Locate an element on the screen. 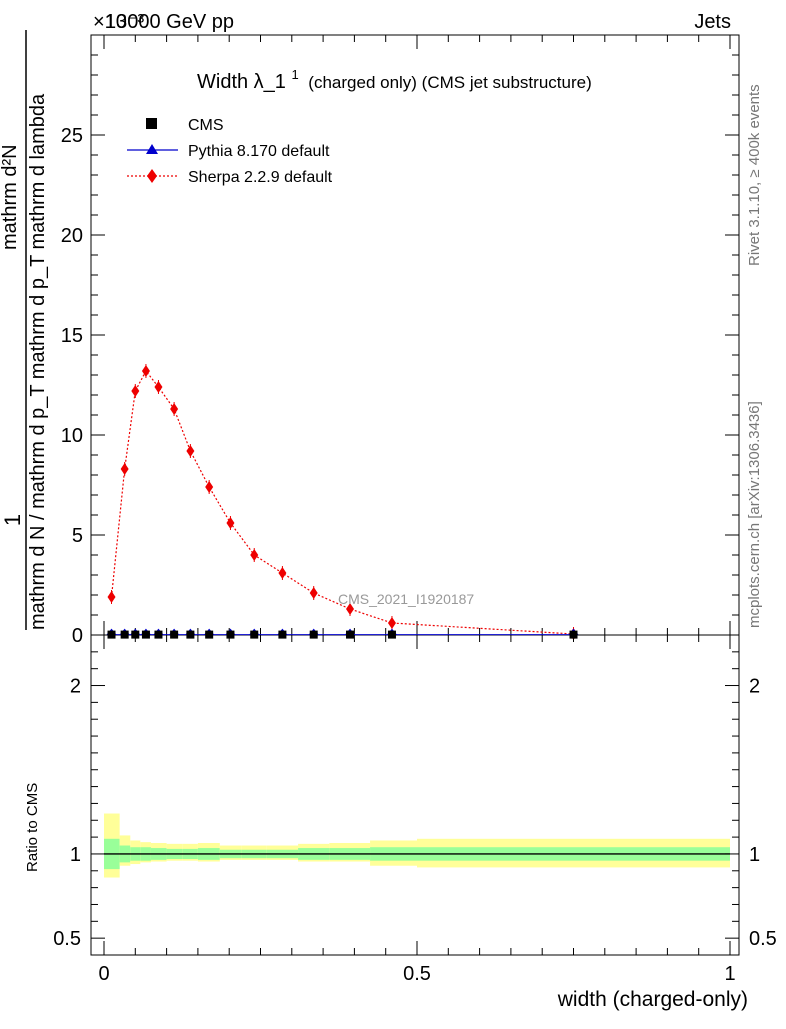 The width and height of the screenshot is (786, 1029). legend-marker-sherpa is located at coordinates (152, 176).